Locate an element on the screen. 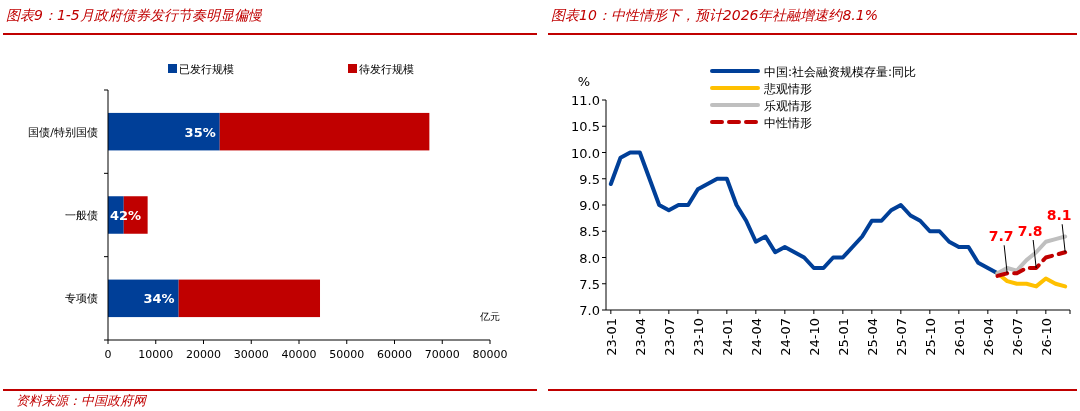 The image size is (1080, 411). x-tick-label: 50000 is located at coordinates (347, 354).